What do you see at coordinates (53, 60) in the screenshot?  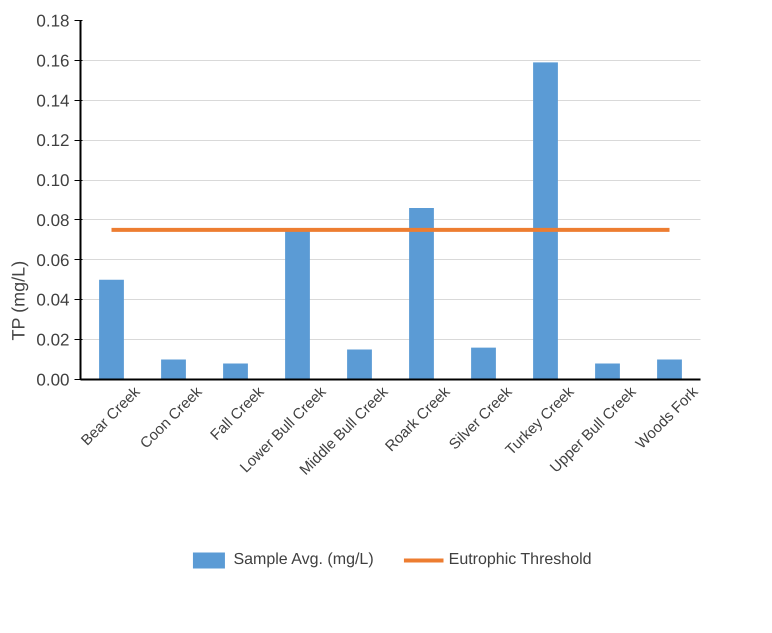 I see `y-tick-label: 0.16` at bounding box center [53, 60].